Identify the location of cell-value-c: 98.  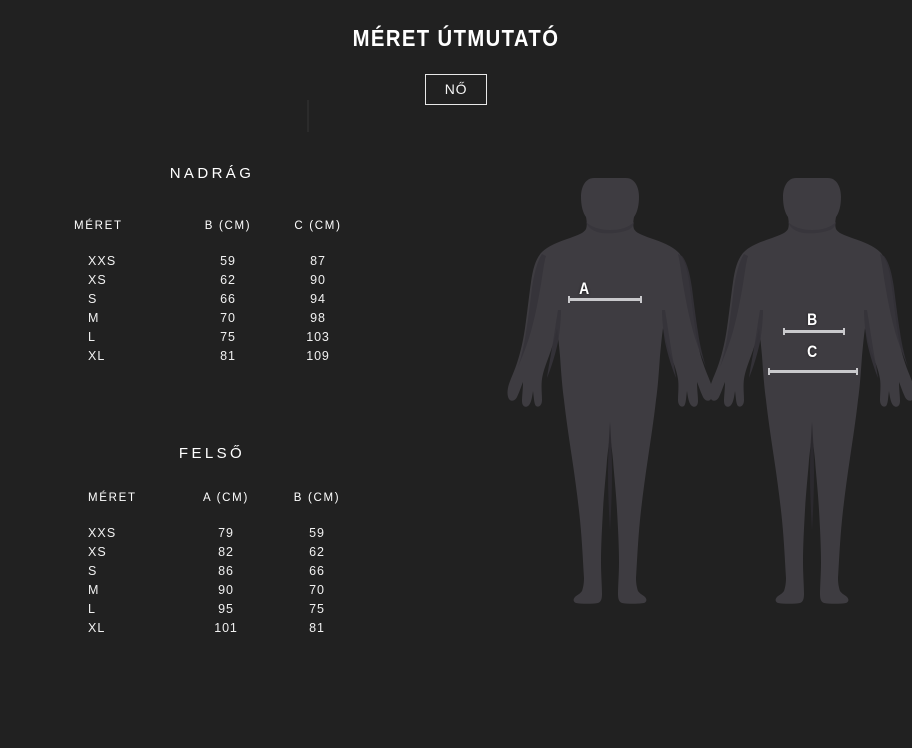
(318, 317).